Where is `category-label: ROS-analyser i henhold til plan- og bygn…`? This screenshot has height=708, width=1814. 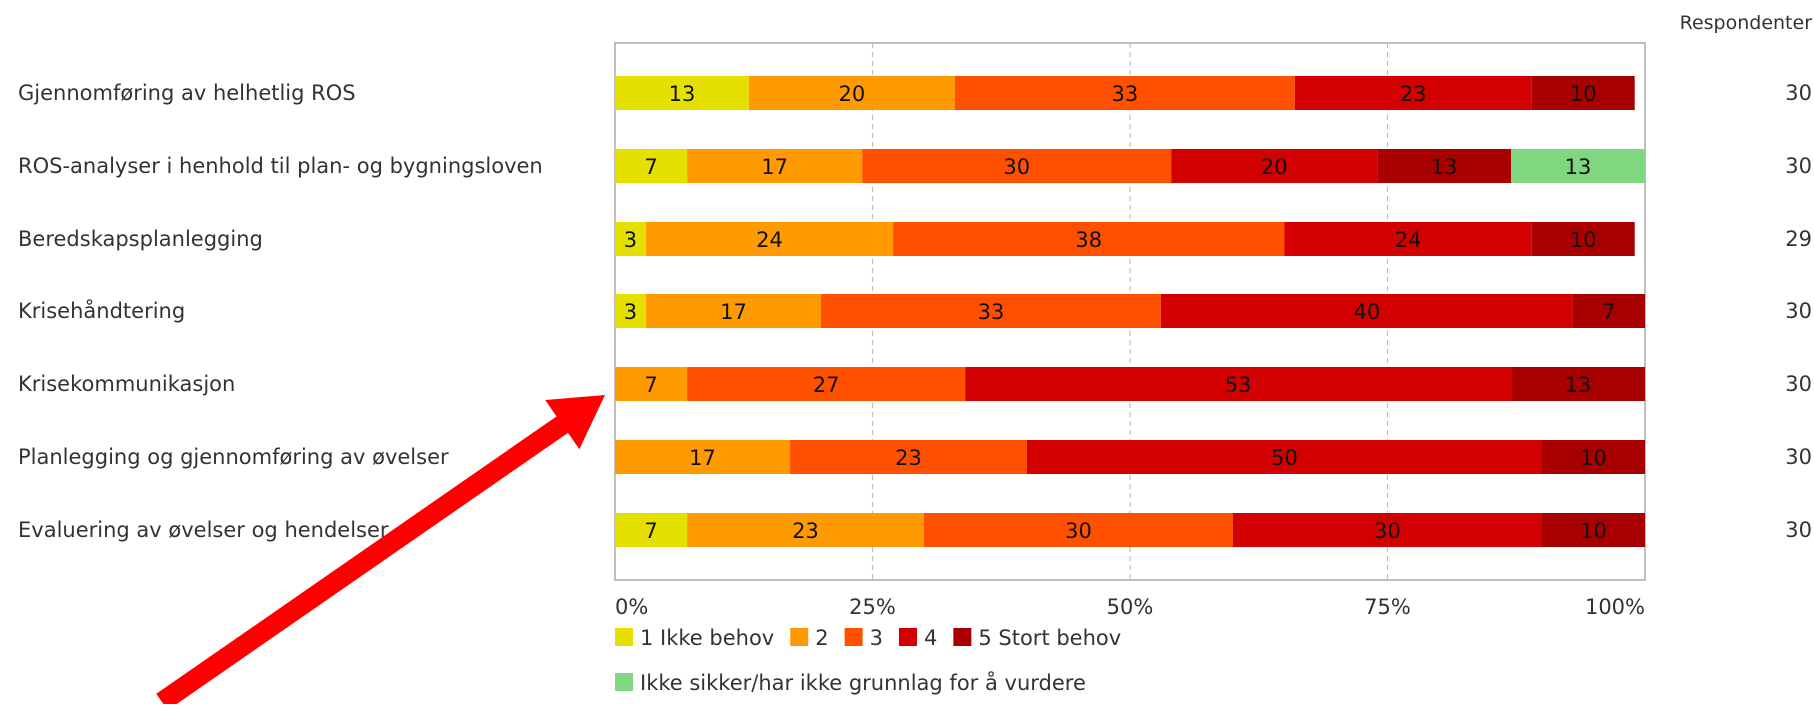 category-label: ROS-analyser i henhold til plan- og bygn… is located at coordinates (280, 166).